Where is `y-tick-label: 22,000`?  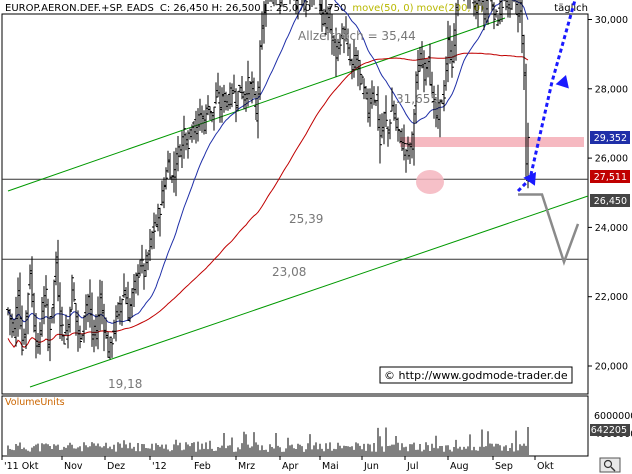
y-tick-label: 22,000 is located at coordinates (611, 297).